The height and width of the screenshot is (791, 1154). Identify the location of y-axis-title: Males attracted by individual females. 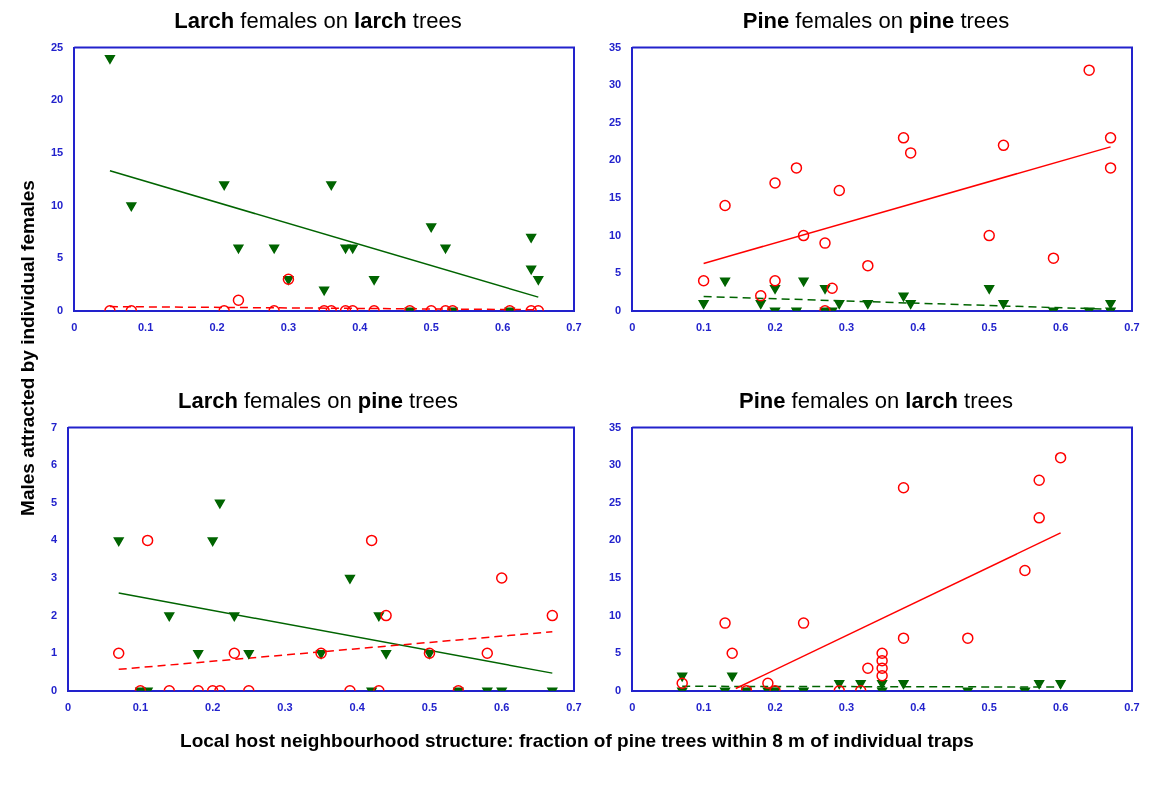
(28, 348).